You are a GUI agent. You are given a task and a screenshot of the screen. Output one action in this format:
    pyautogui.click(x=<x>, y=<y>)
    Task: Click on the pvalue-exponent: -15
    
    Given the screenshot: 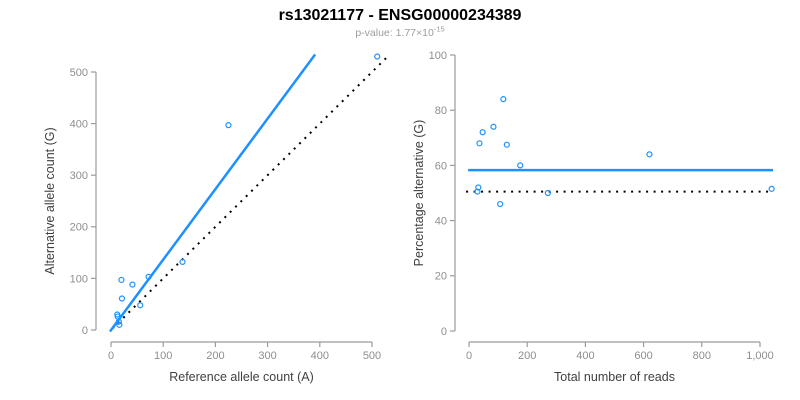 What is the action you would take?
    pyautogui.click(x=439, y=29)
    